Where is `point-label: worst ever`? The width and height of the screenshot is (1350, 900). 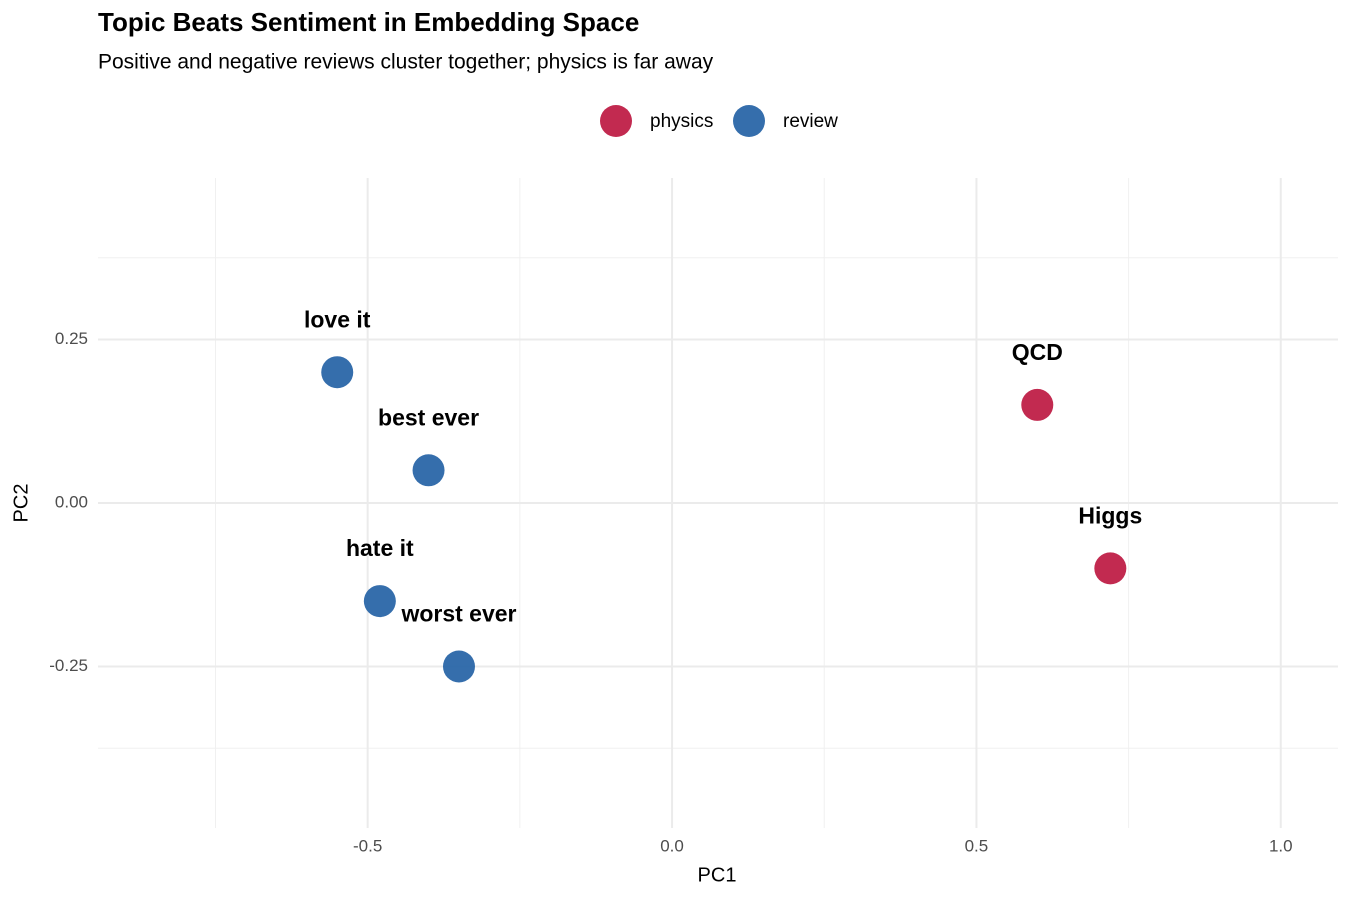
point-label: worst ever is located at coordinates (458, 614).